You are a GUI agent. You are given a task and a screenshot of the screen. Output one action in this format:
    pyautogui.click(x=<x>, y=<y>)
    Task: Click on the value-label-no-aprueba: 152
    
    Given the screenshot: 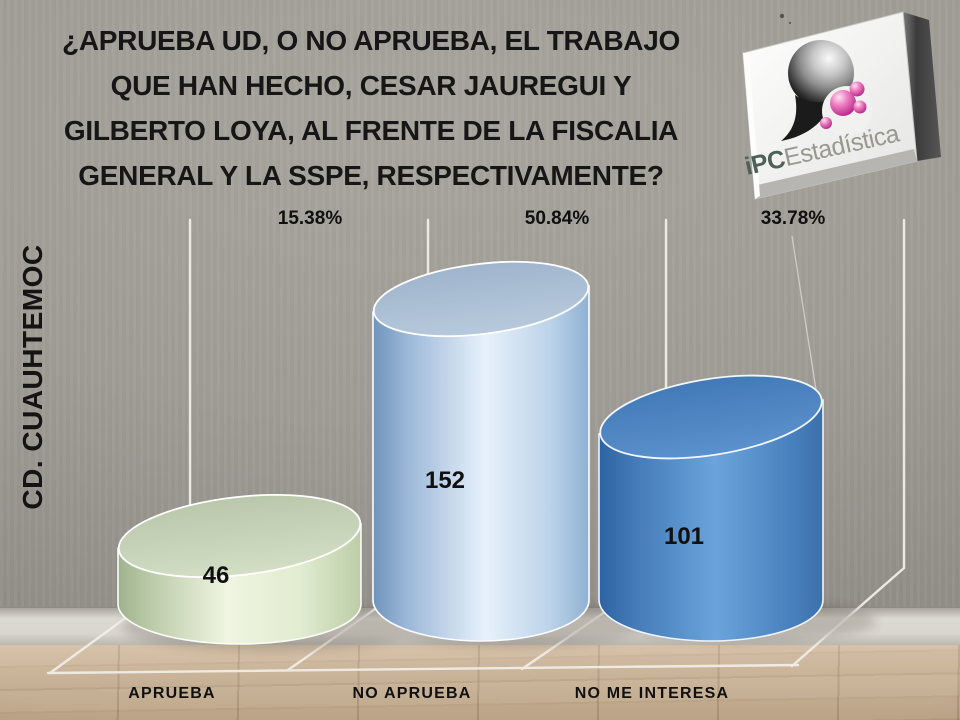 What is the action you would take?
    pyautogui.click(x=445, y=480)
    